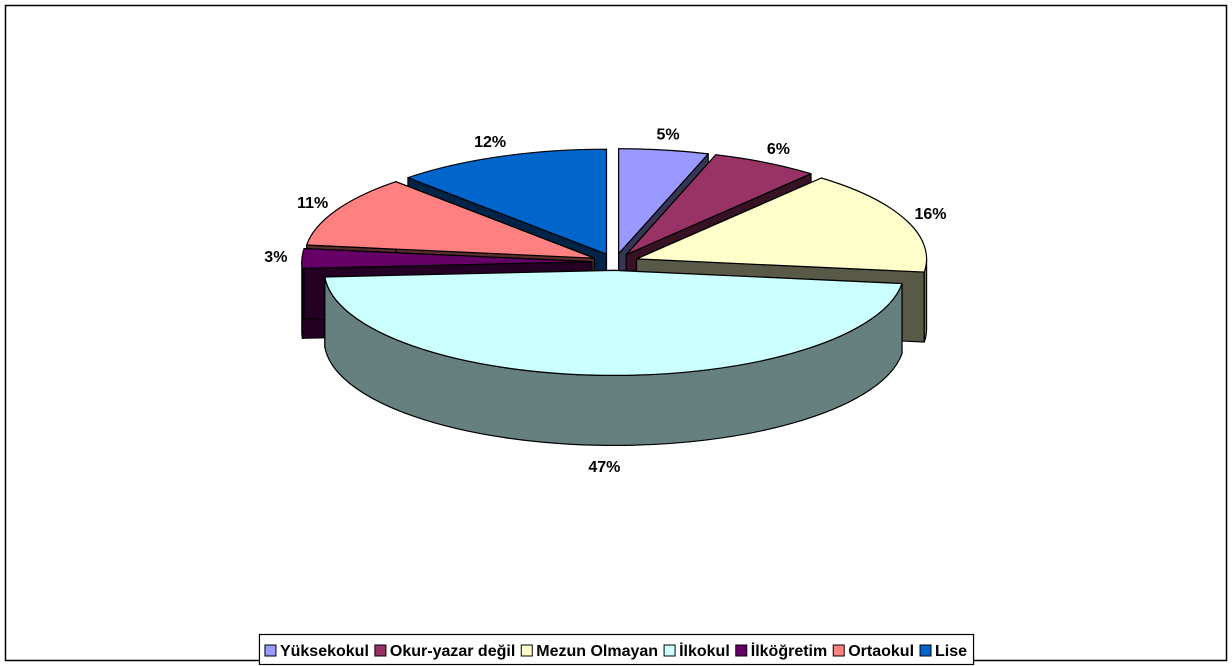 The width and height of the screenshot is (1232, 666). Describe the element at coordinates (604, 467) in the screenshot. I see `data-label: 47%` at that location.